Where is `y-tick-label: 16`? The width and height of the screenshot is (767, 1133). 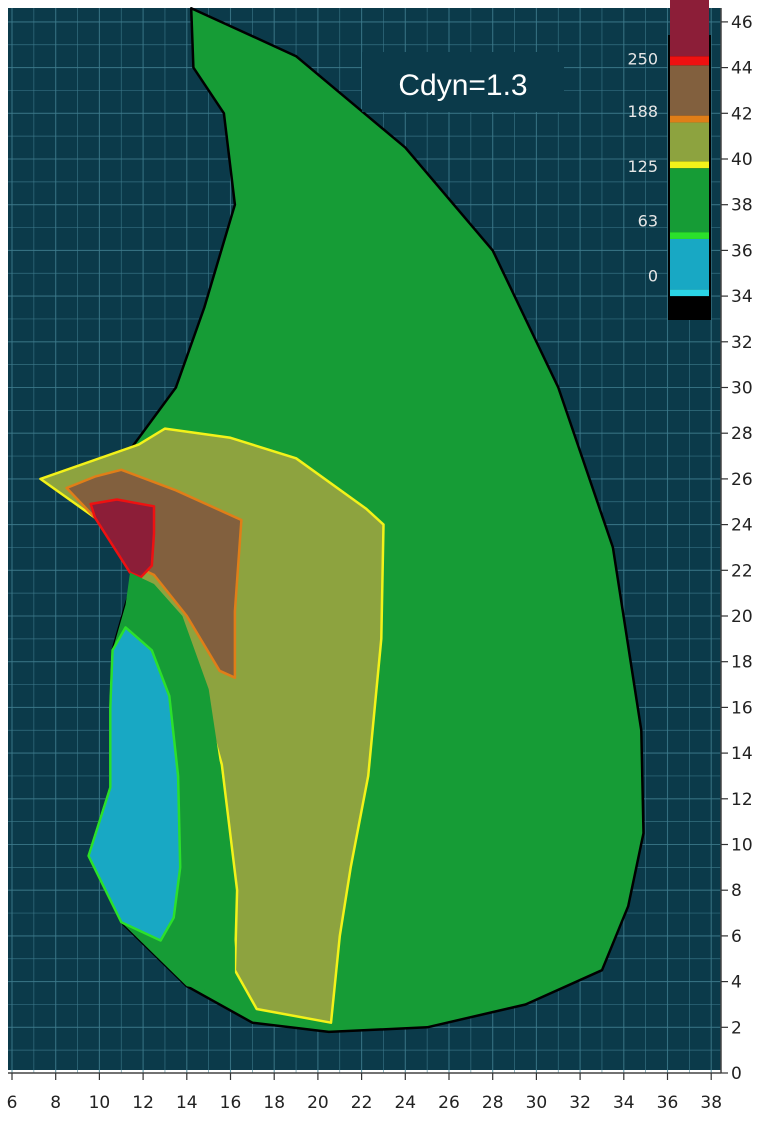 y-tick-label: 16 is located at coordinates (742, 708).